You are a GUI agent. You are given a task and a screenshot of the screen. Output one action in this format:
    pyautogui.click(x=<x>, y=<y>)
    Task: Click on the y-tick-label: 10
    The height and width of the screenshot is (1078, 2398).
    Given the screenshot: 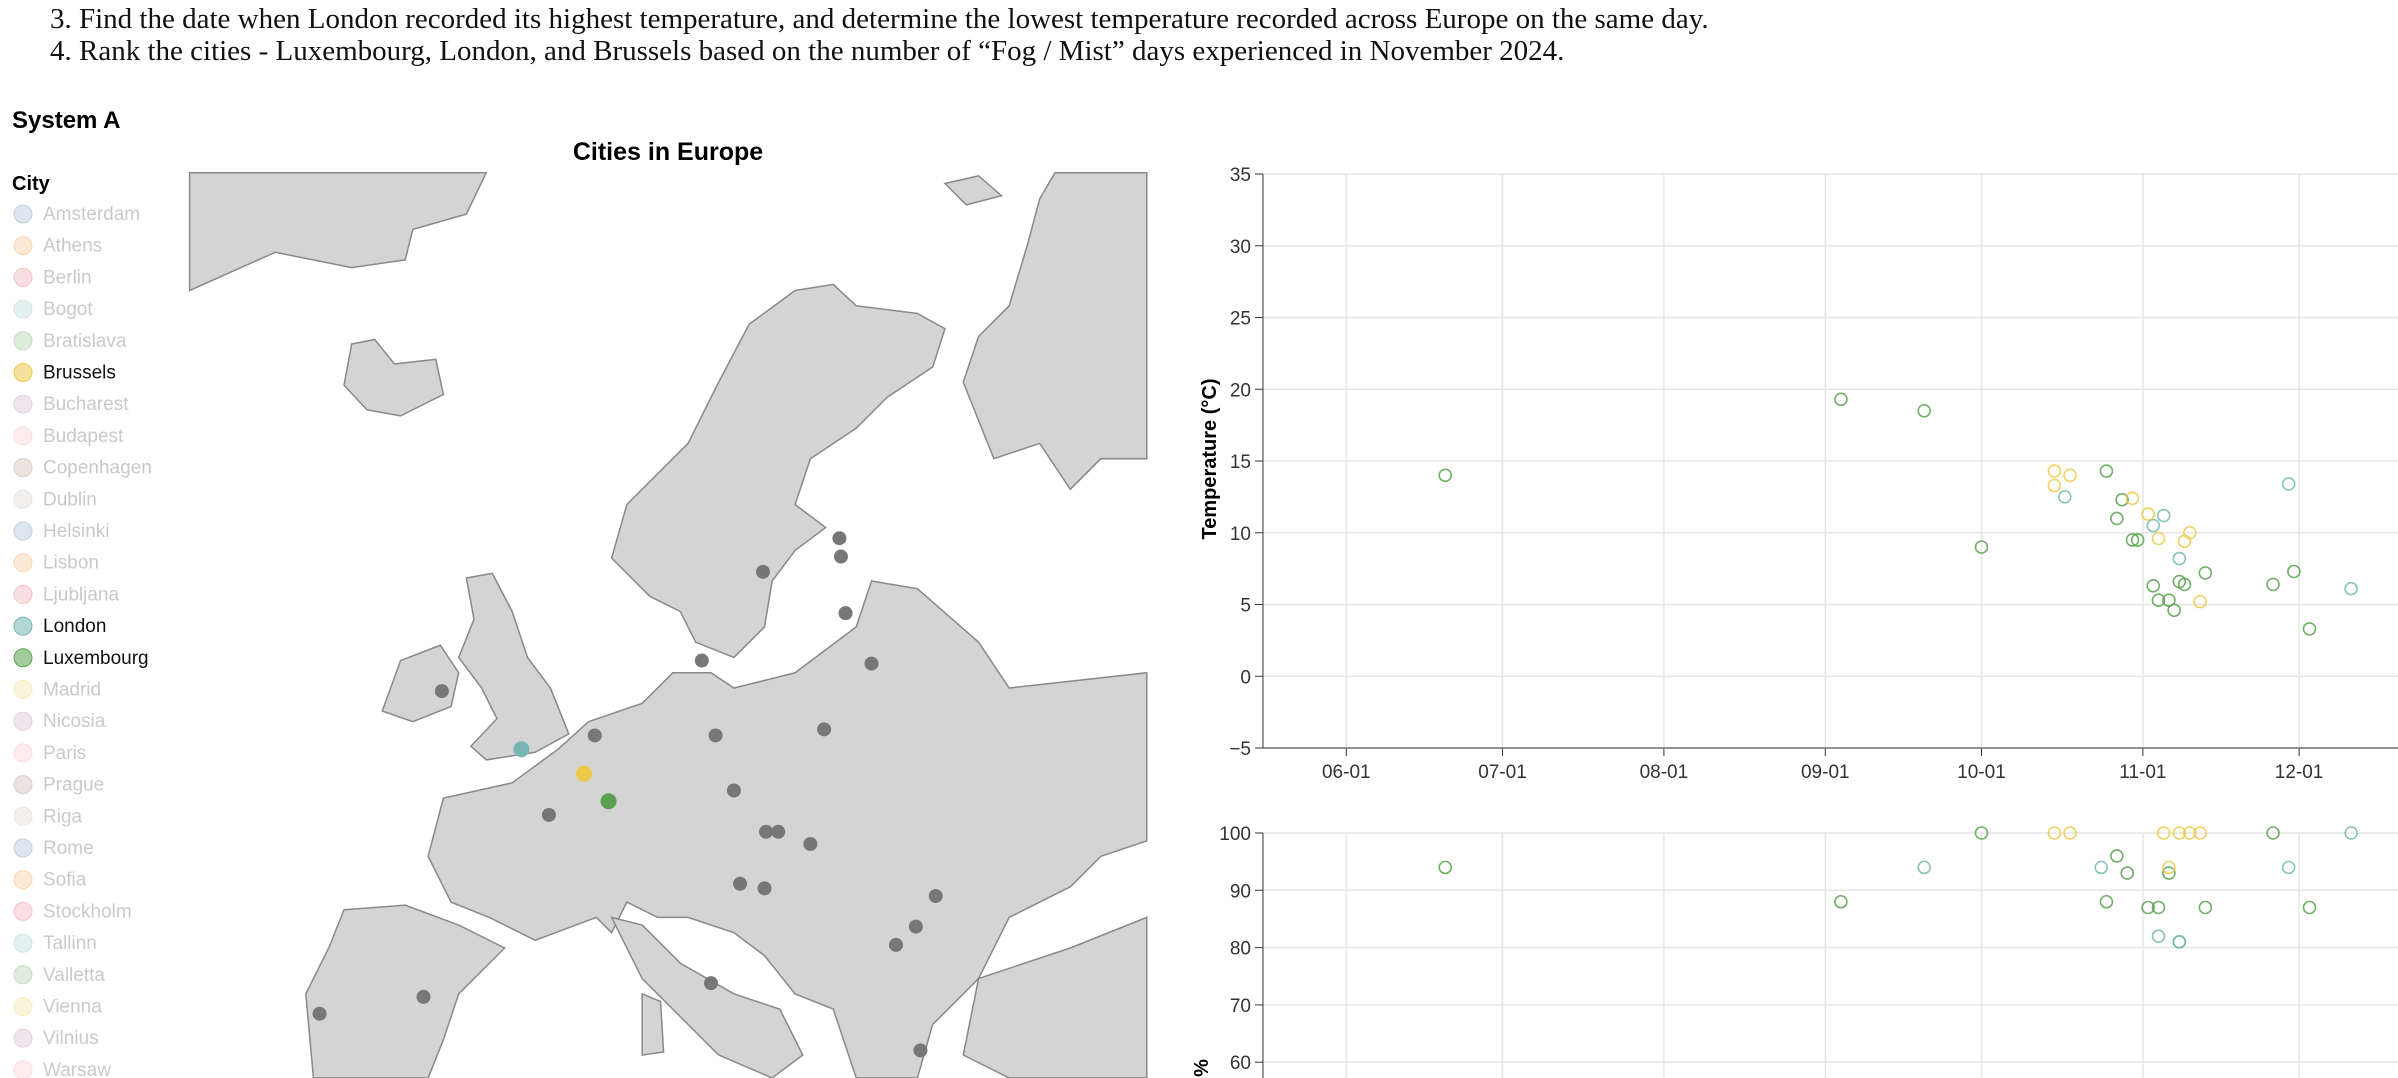 What is the action you would take?
    pyautogui.click(x=1240, y=534)
    